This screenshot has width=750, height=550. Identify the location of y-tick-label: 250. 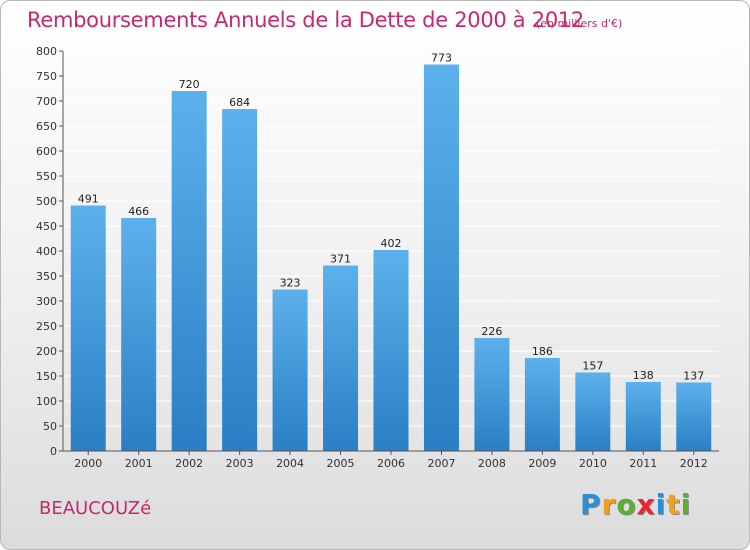
(46, 326).